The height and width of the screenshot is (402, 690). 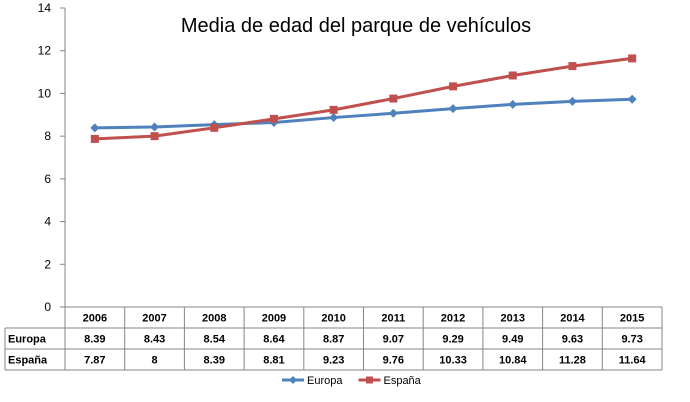 What do you see at coordinates (333, 361) in the screenshot?
I see `table-cell-value: 9.23` at bounding box center [333, 361].